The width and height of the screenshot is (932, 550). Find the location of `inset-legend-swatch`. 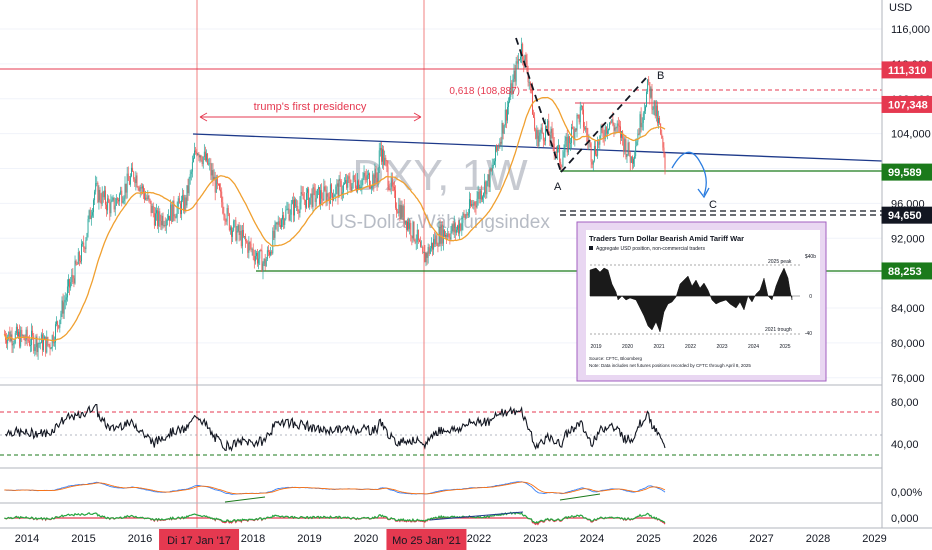

inset-legend-swatch is located at coordinates (591, 248).